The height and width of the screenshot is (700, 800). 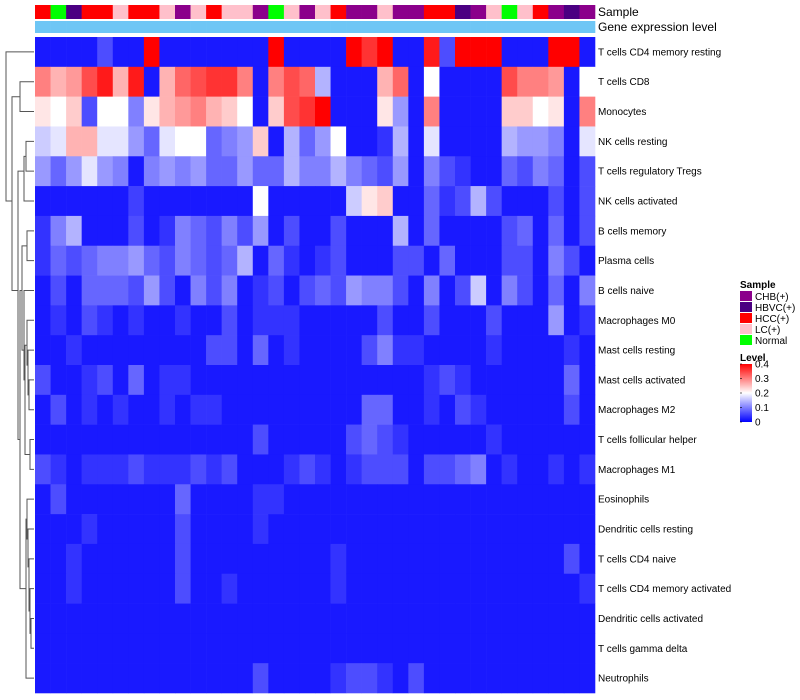 What do you see at coordinates (753, 358) in the screenshot?
I see `level-legend-title: Level` at bounding box center [753, 358].